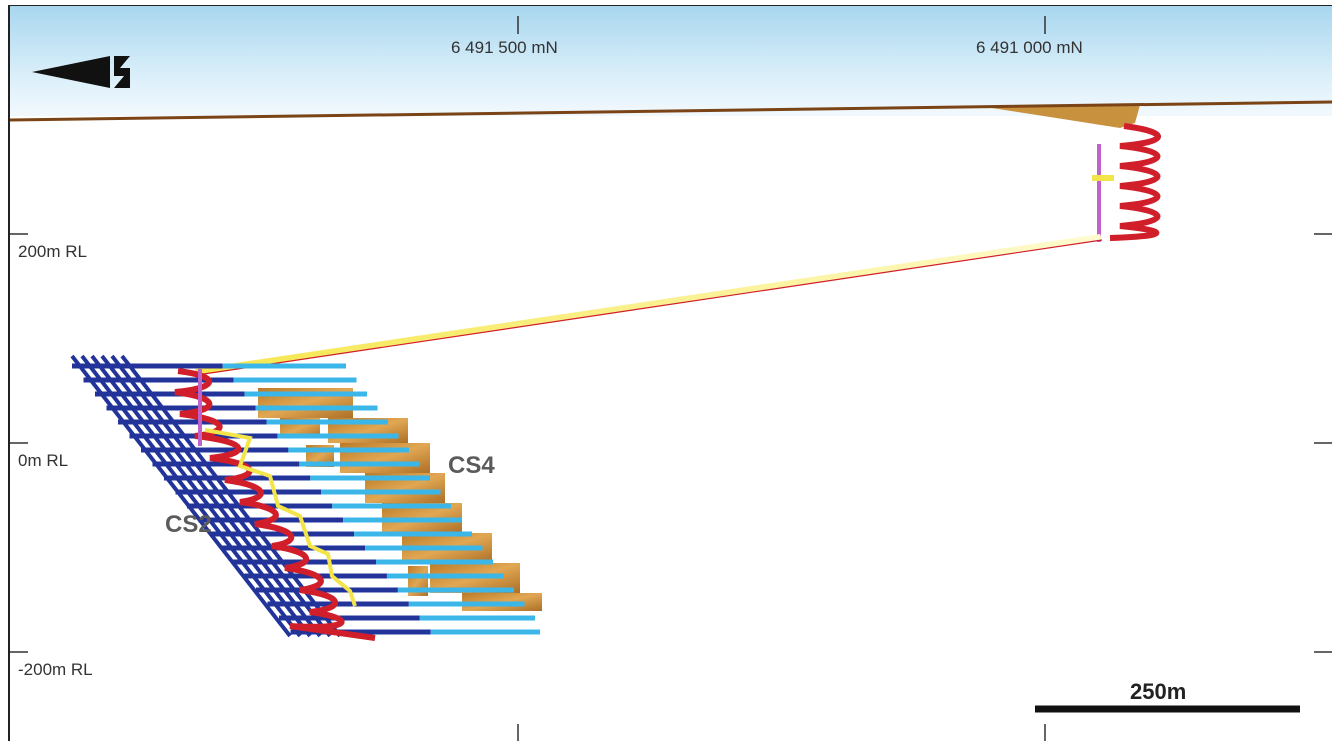 Image resolution: width=1332 pixels, height=741 pixels. What do you see at coordinates (43, 460) in the screenshot?
I see `level-label-0: 0m RL` at bounding box center [43, 460].